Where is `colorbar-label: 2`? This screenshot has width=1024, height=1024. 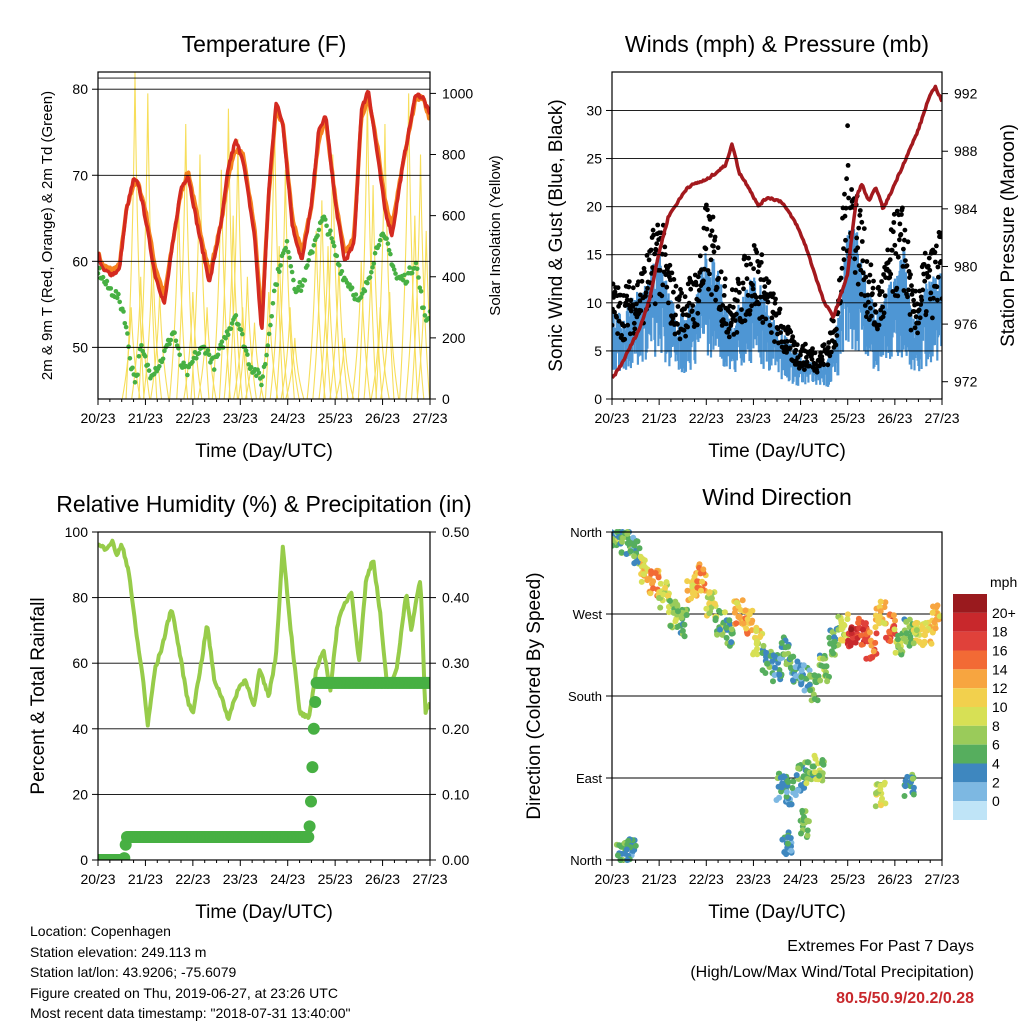
colorbar-label: 2 is located at coordinates (996, 782).